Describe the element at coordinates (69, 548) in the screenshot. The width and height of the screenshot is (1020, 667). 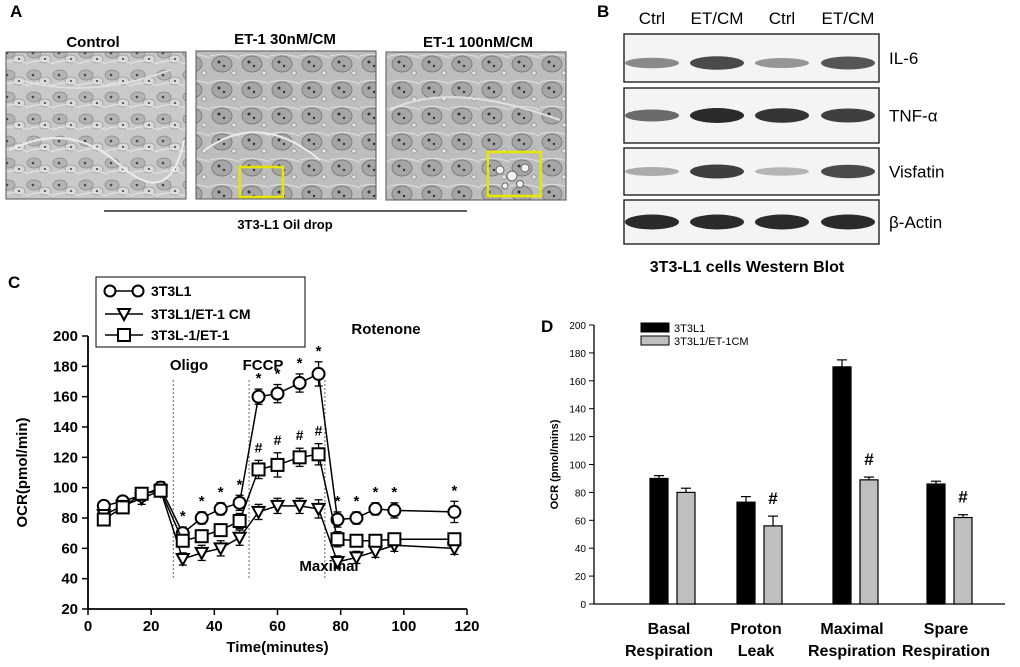
I see `y-tick-label: 60` at that location.